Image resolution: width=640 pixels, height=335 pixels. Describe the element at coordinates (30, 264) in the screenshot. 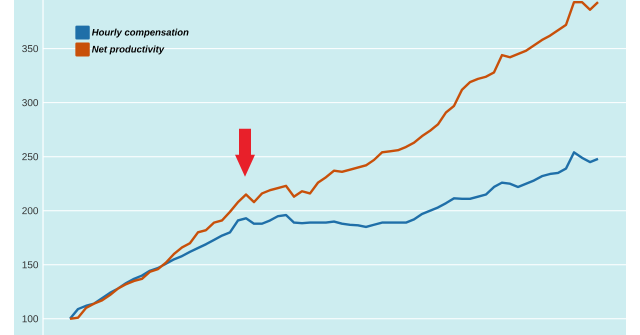

I see `y-tick-label: 150` at that location.